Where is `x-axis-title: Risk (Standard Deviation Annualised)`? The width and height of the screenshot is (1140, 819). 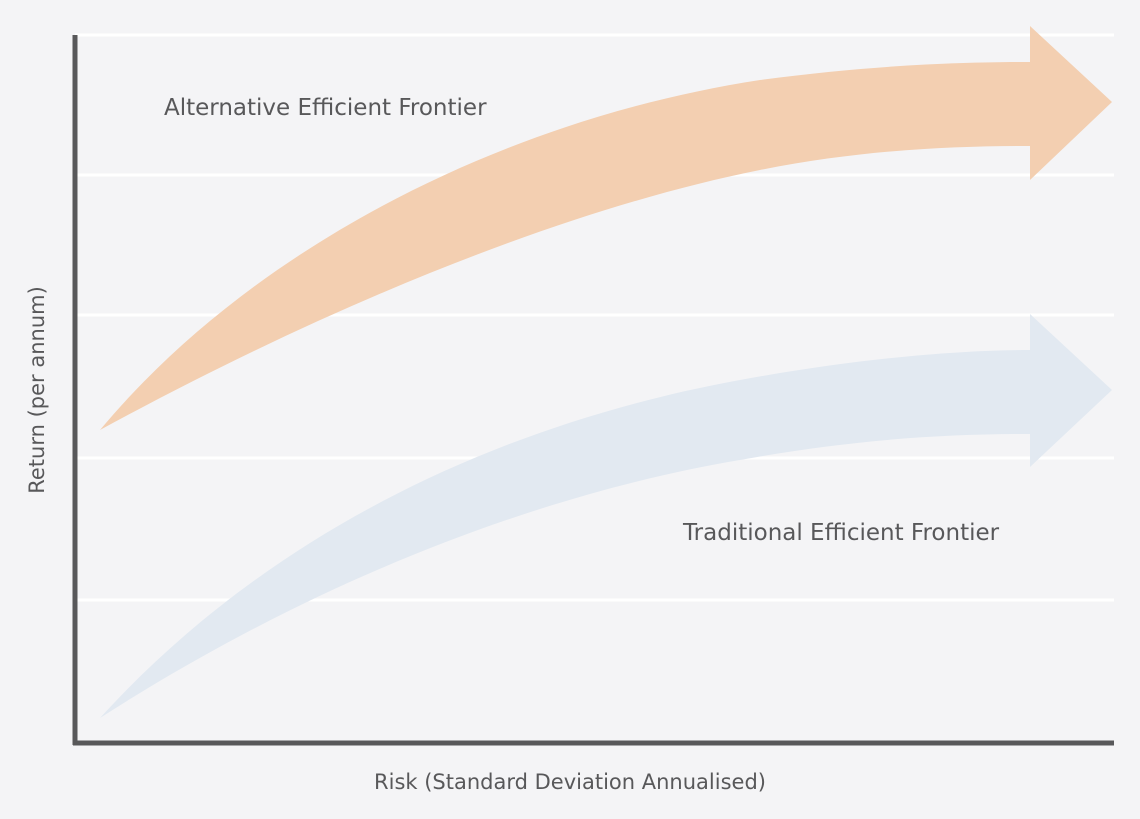 x-axis-title: Risk (Standard Deviation Annualised) is located at coordinates (570, 782).